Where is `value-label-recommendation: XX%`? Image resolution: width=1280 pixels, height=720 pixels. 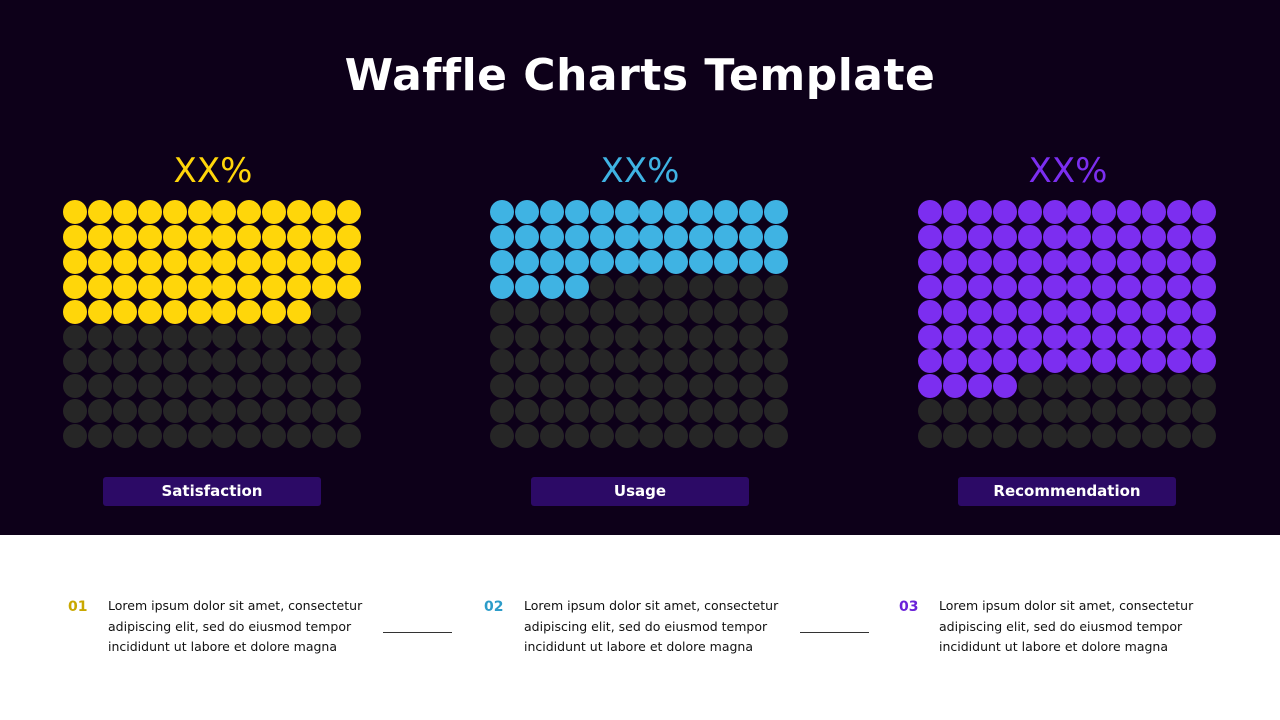
value-label-recommendation: XX% is located at coordinates (1068, 171).